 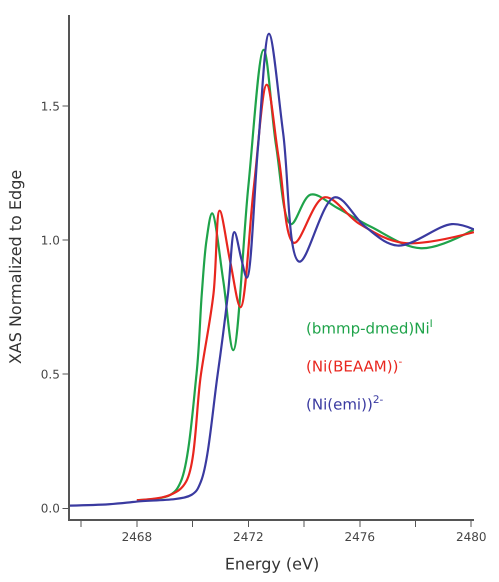 I want to click on x-tick-label: 2472, so click(x=248, y=537).